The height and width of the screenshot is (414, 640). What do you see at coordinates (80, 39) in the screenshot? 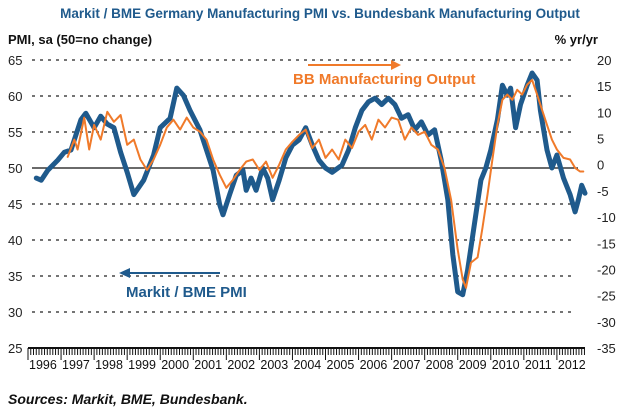
I see `left-axis-label: PMI, sa (50=no change)` at bounding box center [80, 39].